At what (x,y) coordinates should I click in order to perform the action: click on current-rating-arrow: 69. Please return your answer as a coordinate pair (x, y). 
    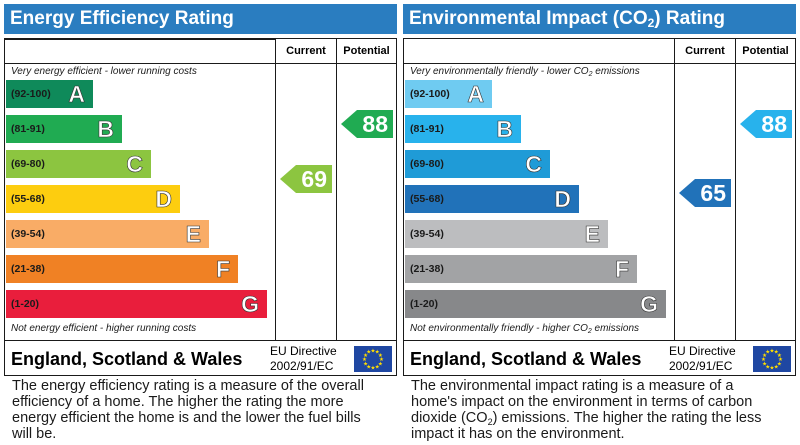
    Looking at the image, I should click on (306, 179).